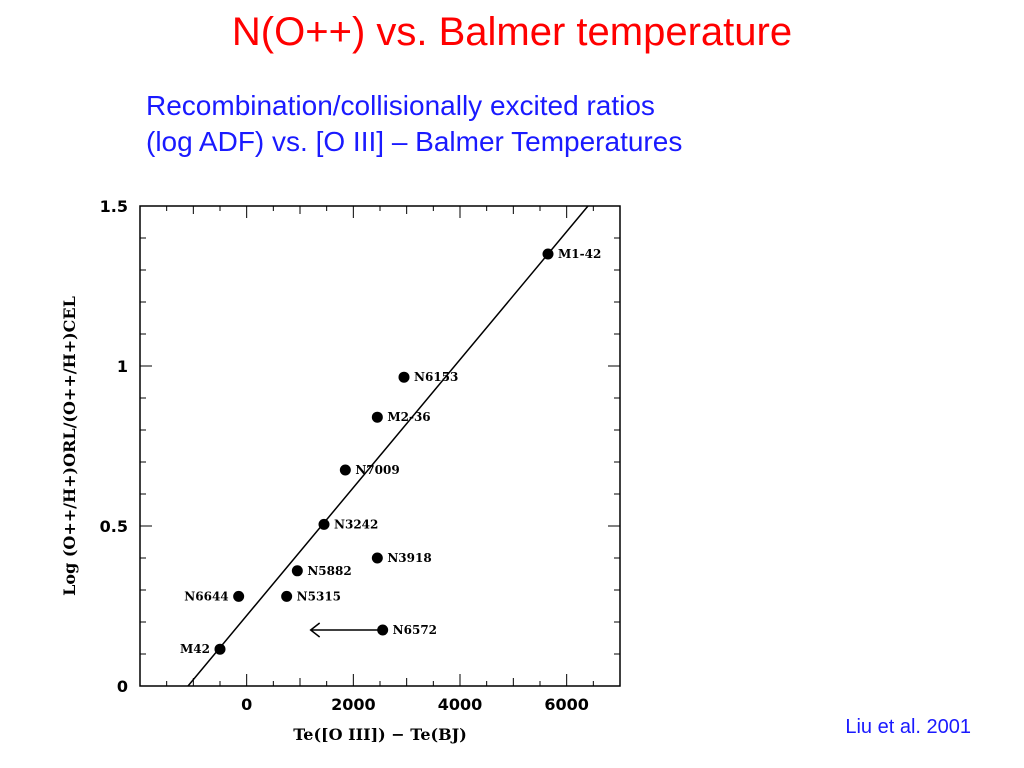 The width and height of the screenshot is (1024, 768). What do you see at coordinates (377, 470) in the screenshot?
I see `point-label: N7009` at bounding box center [377, 470].